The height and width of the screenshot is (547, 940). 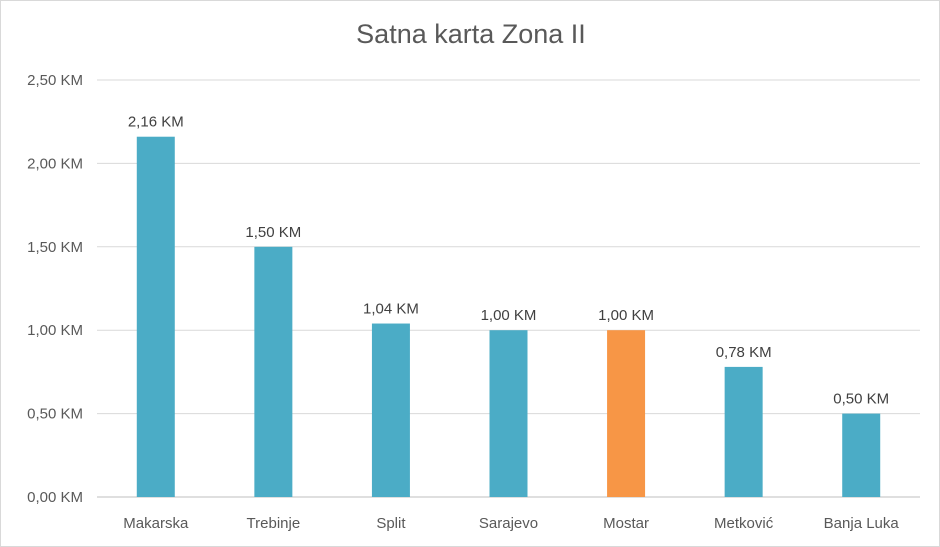 I want to click on category-label: Mostar, so click(x=626, y=523).